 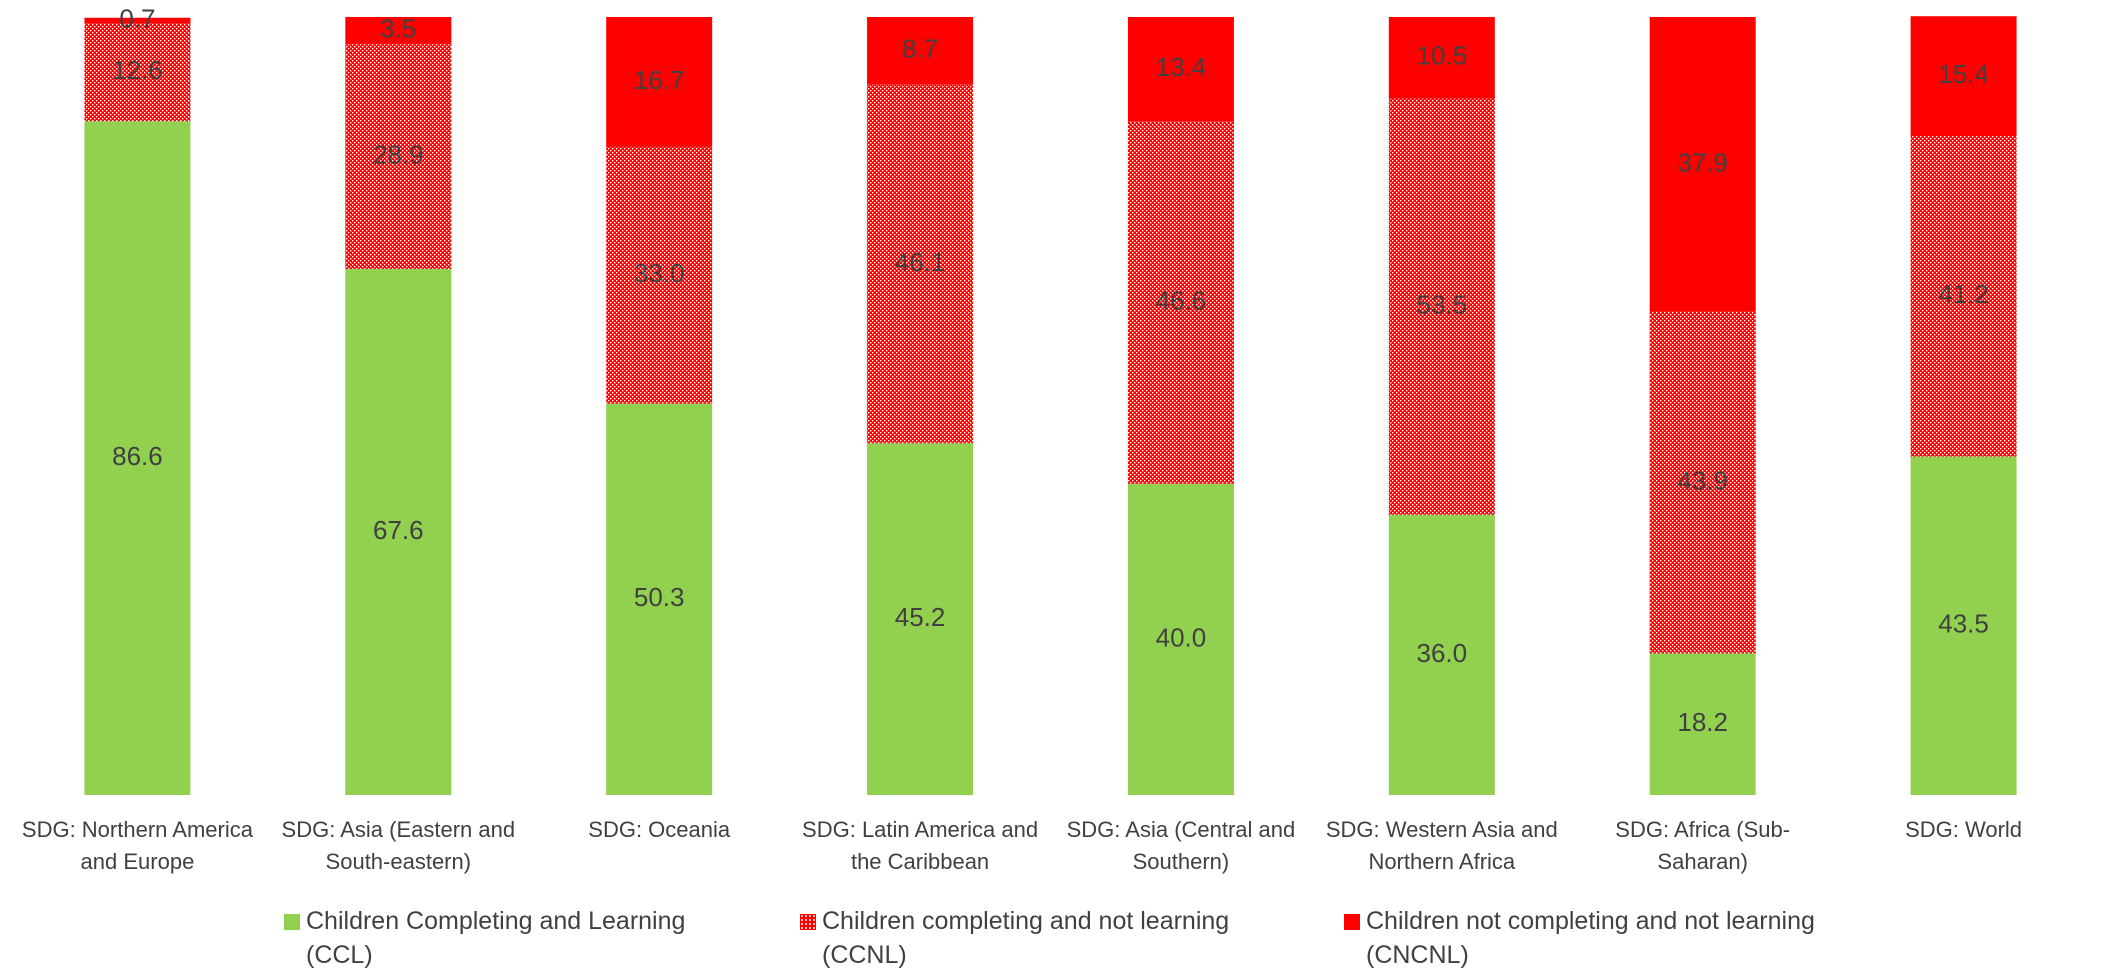 I want to click on data-label: 67.6, so click(x=398, y=530).